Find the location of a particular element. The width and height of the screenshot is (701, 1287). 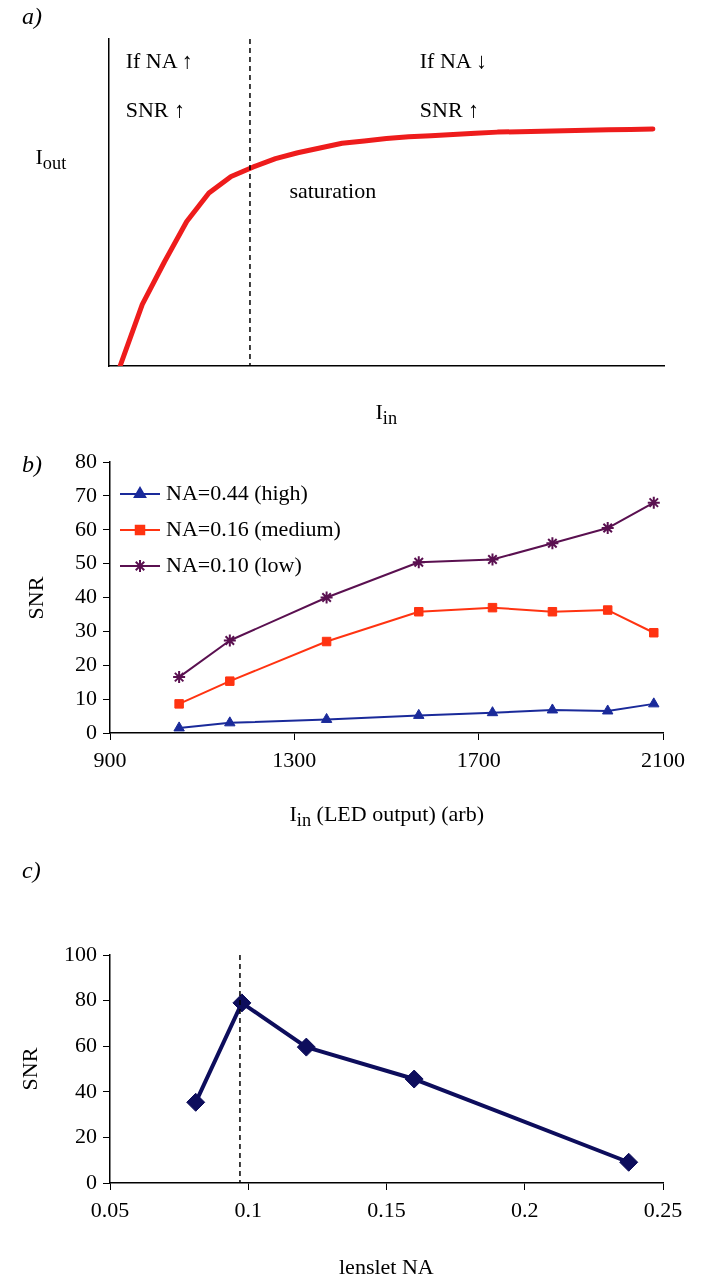

legend-label: NA=0.10 (low) is located at coordinates (234, 564).